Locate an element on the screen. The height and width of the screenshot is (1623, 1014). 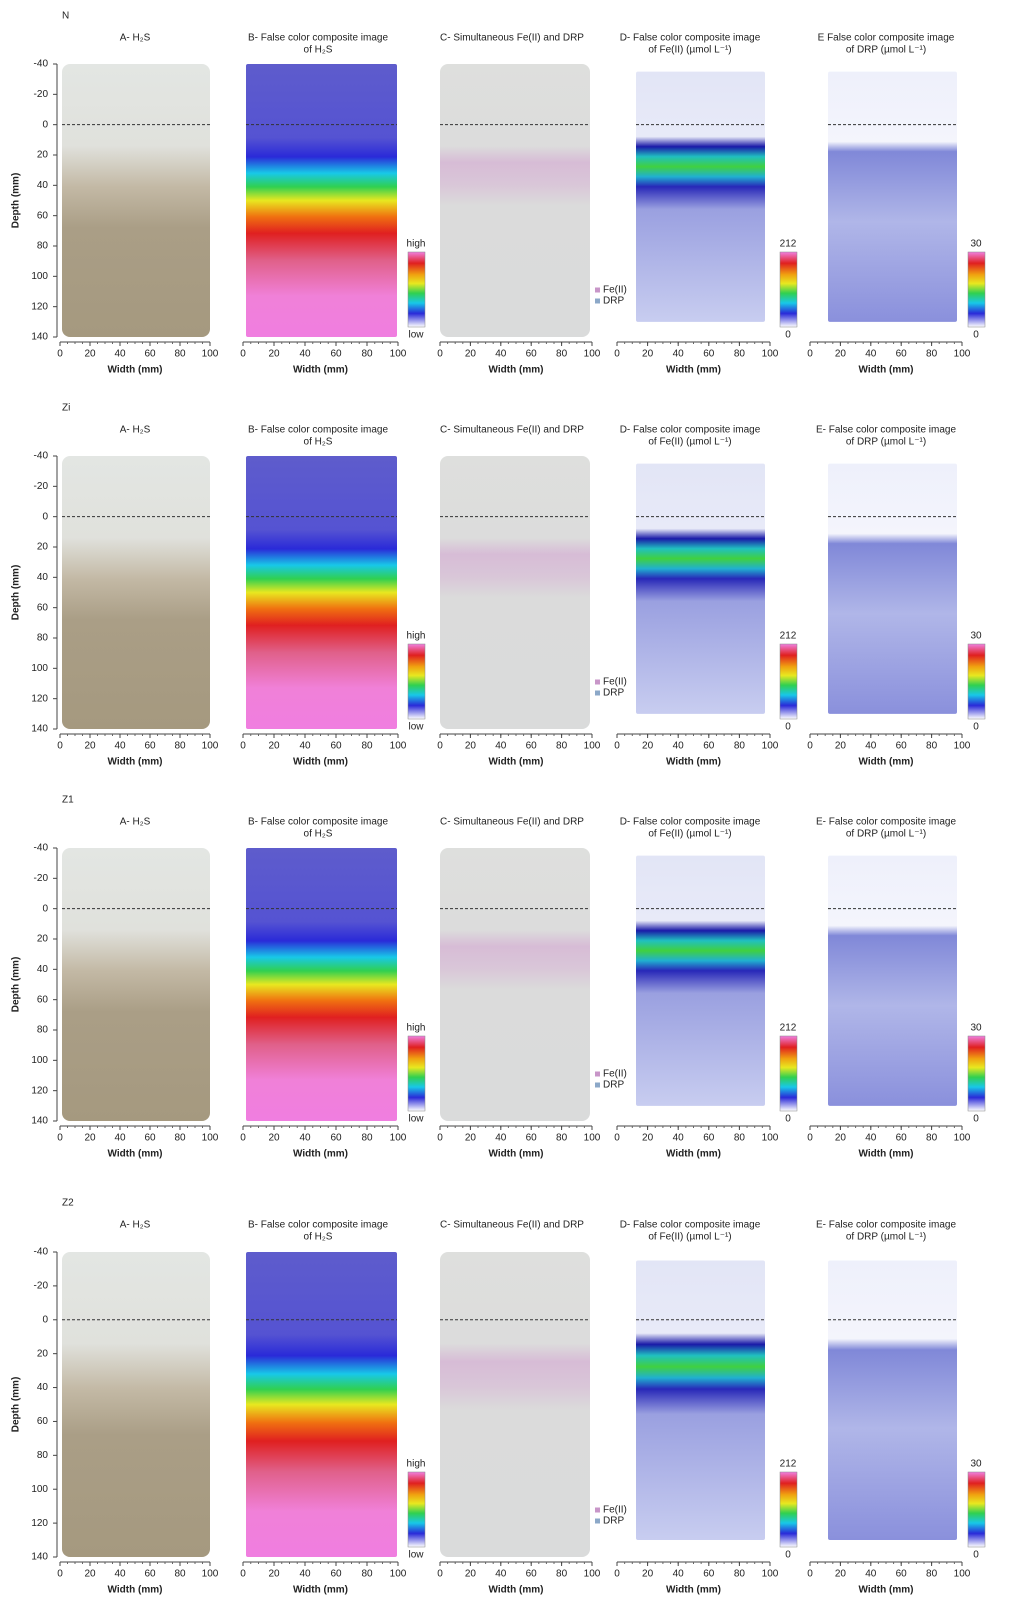
legend-label: DRP is located at coordinates (613, 301).